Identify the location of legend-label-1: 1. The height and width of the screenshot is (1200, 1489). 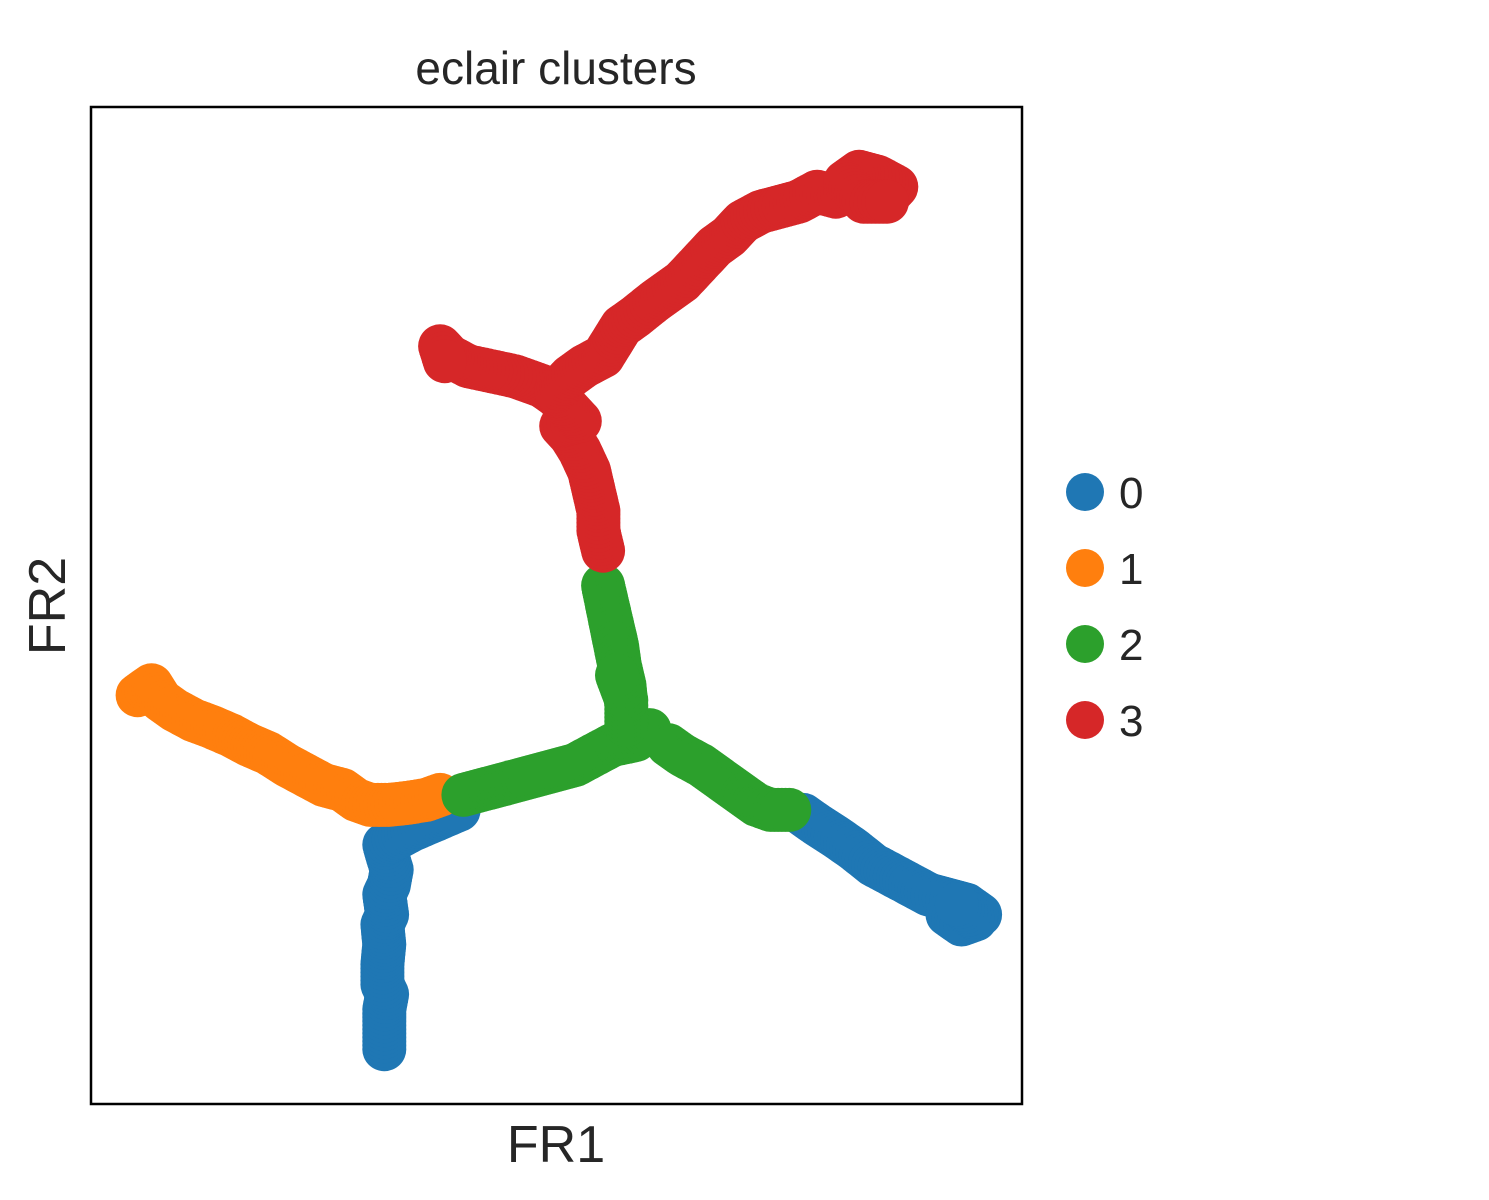
(1131, 569).